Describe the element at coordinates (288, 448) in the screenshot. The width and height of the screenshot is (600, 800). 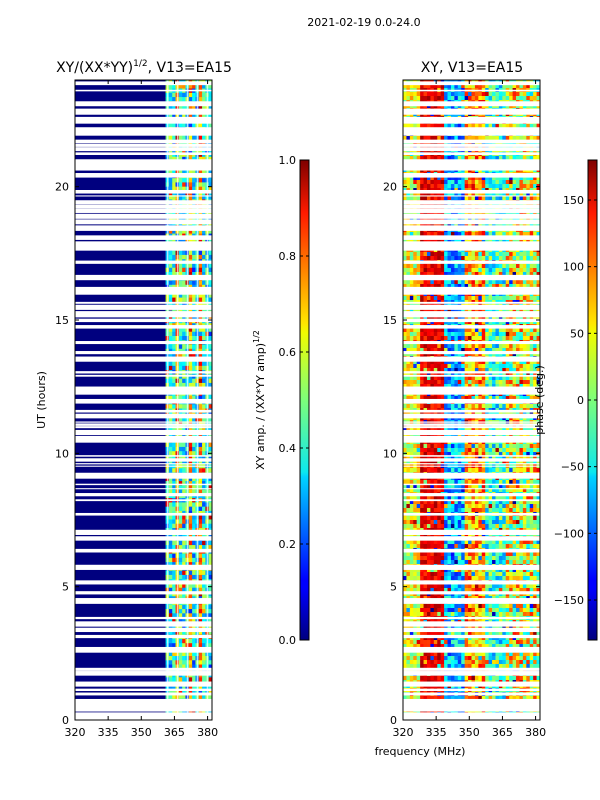
I see `amplitude-colorbar-tick-label: 0.4` at that location.